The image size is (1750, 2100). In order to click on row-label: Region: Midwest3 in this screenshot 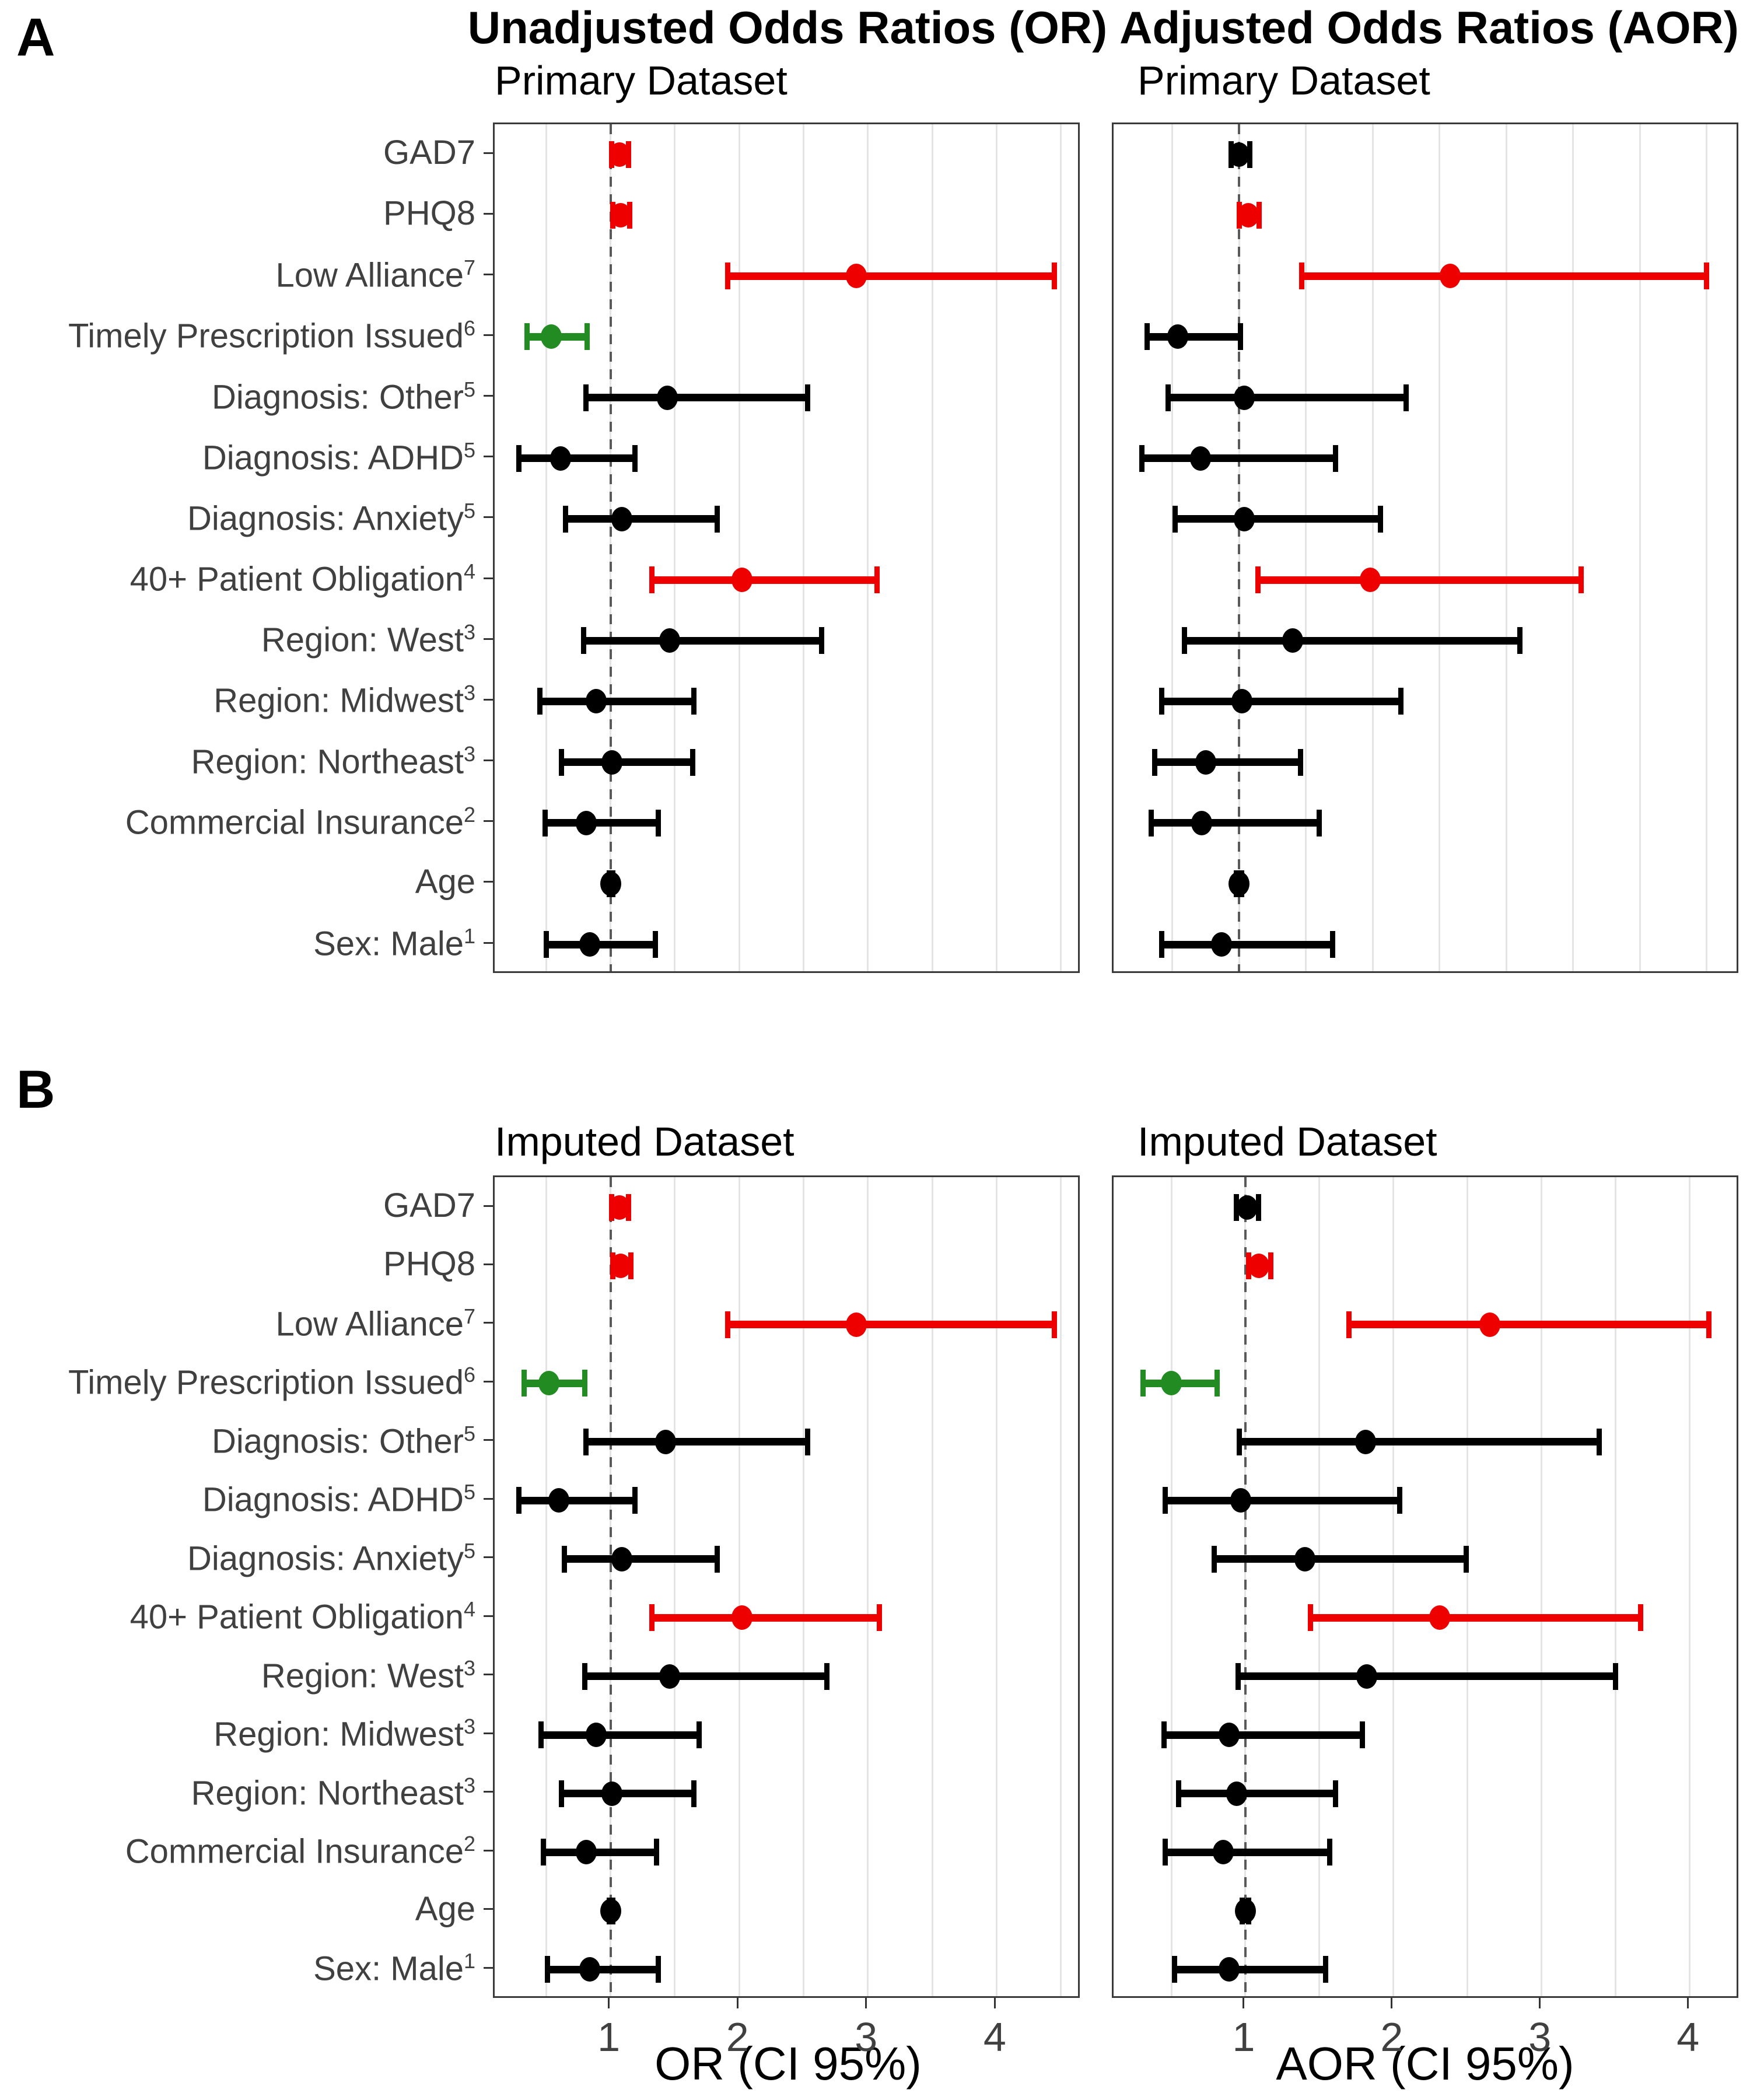, I will do `click(344, 701)`.